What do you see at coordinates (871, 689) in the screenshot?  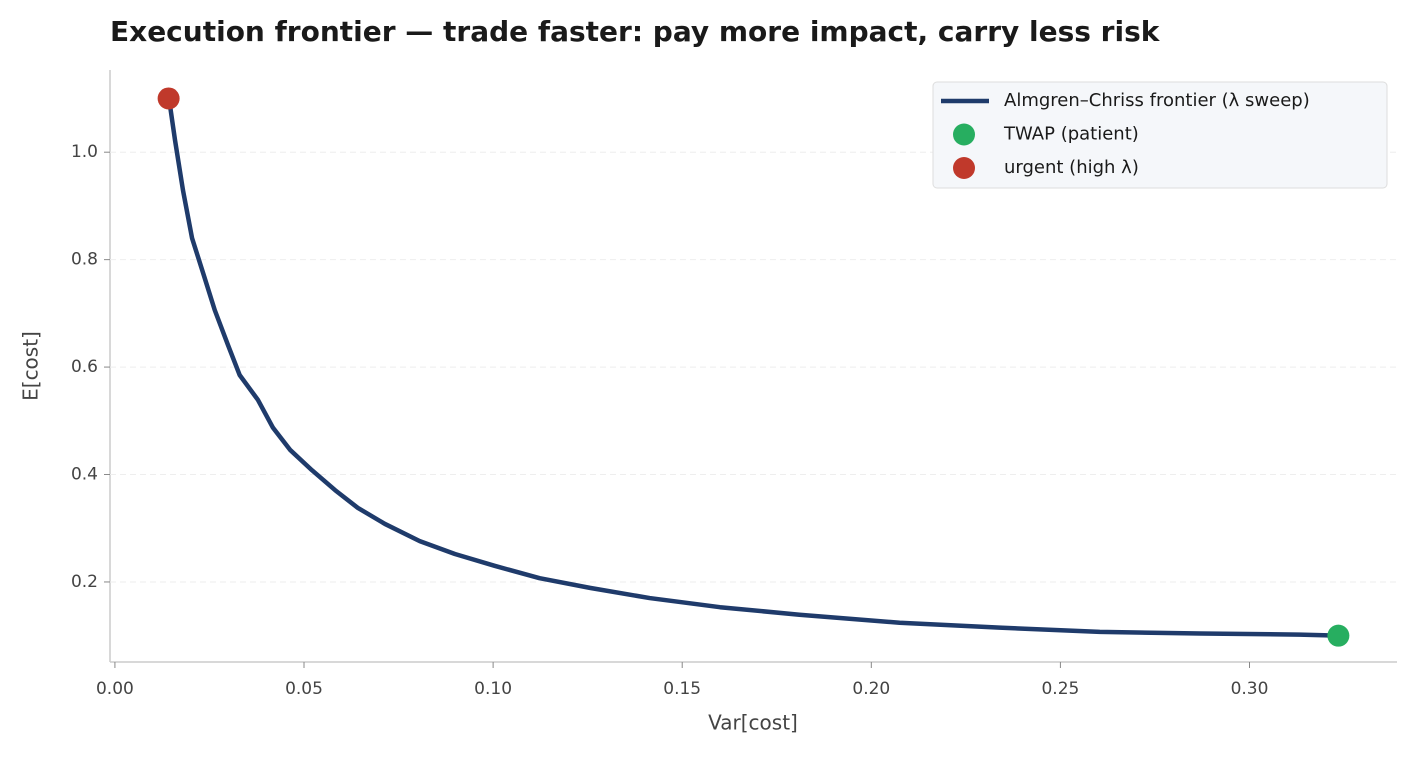 I see `x-tick-label: 0.20` at bounding box center [871, 689].